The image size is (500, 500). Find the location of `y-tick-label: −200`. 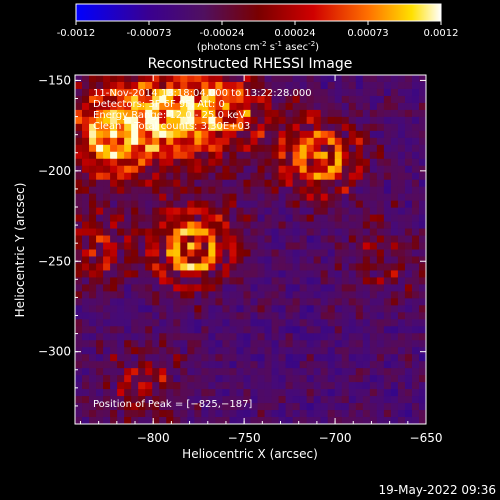

y-tick-label: −200 is located at coordinates (54, 171).